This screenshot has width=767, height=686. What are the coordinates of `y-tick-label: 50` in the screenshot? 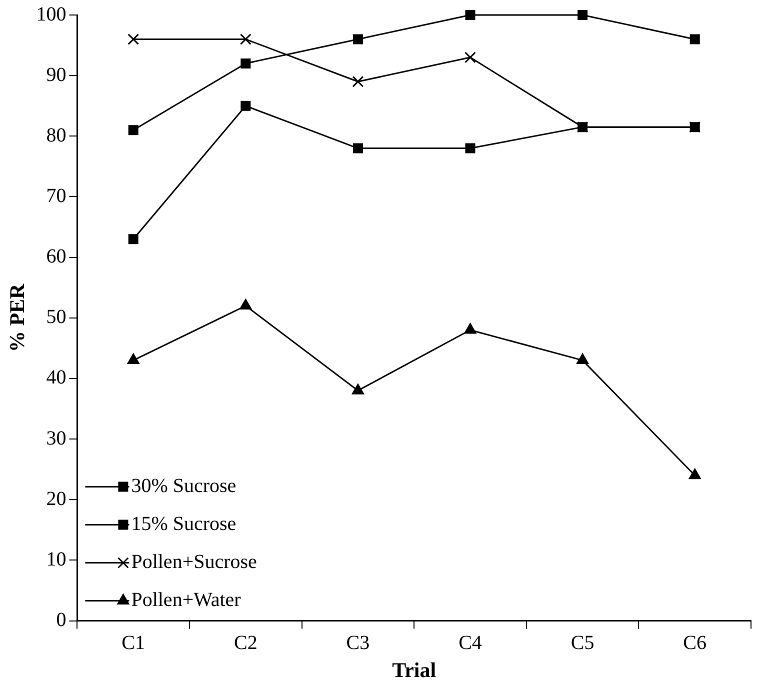 It's located at (56, 317).